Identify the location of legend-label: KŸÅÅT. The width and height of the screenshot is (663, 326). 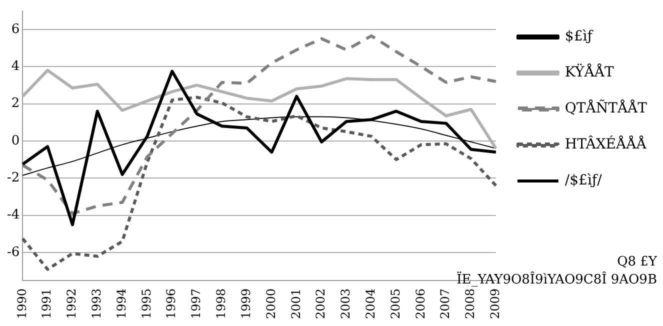
(589, 72).